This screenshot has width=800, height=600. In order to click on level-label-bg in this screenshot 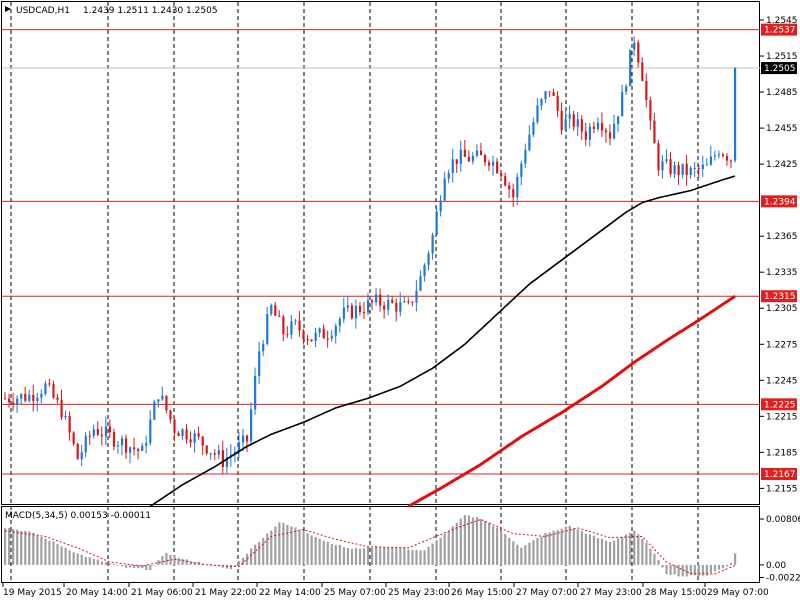, I will do `click(779, 404)`.